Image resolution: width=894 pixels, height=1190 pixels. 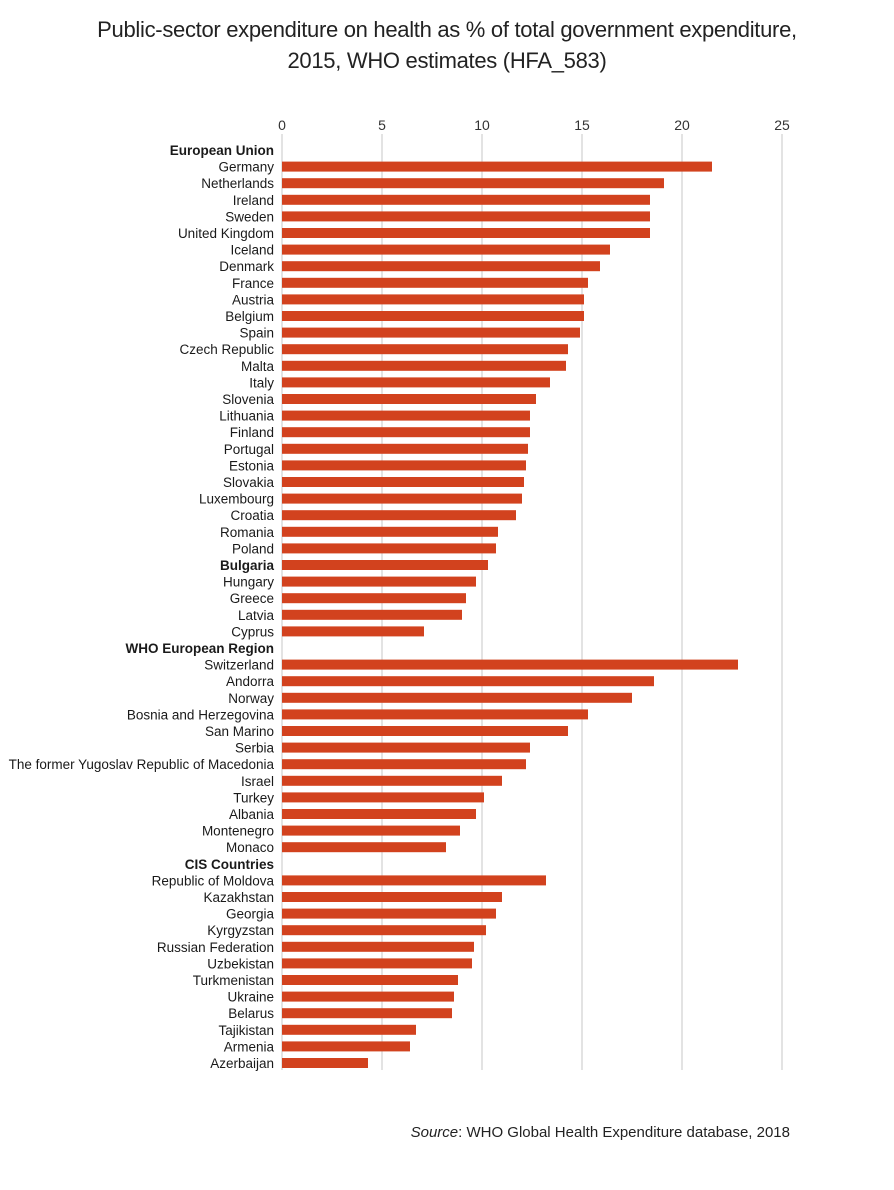 What do you see at coordinates (250, 997) in the screenshot?
I see `category-label: Ukraine` at bounding box center [250, 997].